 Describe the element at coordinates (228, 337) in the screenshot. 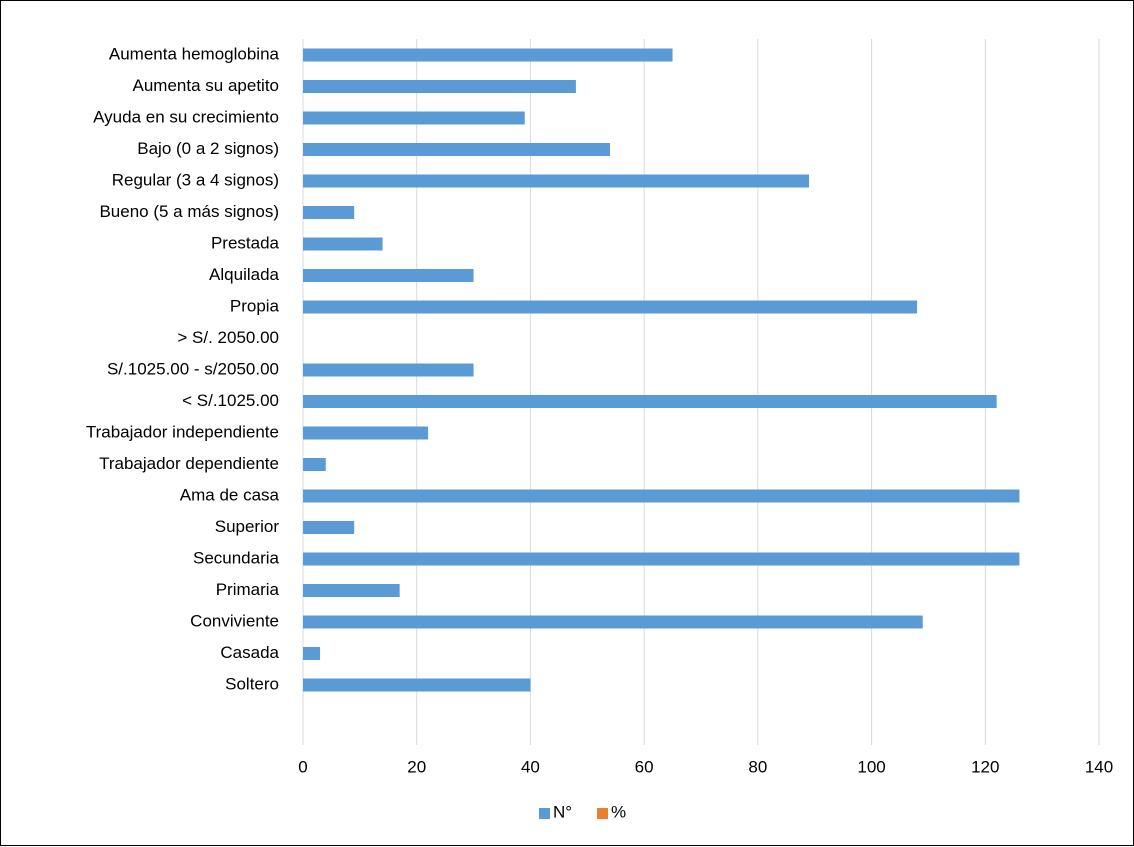

I see `category-label: > S/. 2050.00` at that location.